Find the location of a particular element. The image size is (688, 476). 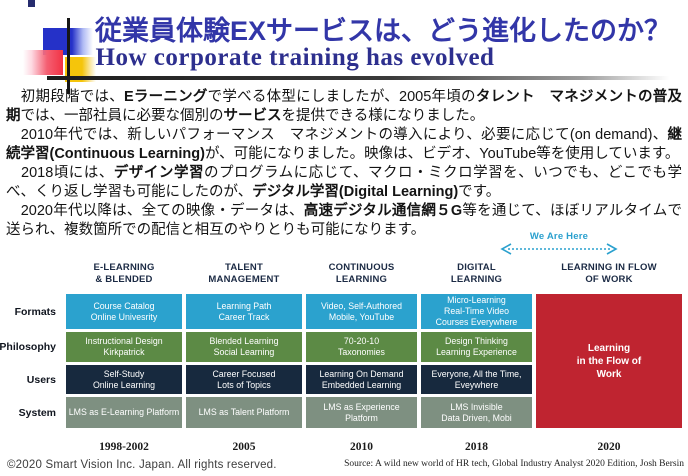

table-cell: Career Focused Lots of Topics is located at coordinates (244, 379).